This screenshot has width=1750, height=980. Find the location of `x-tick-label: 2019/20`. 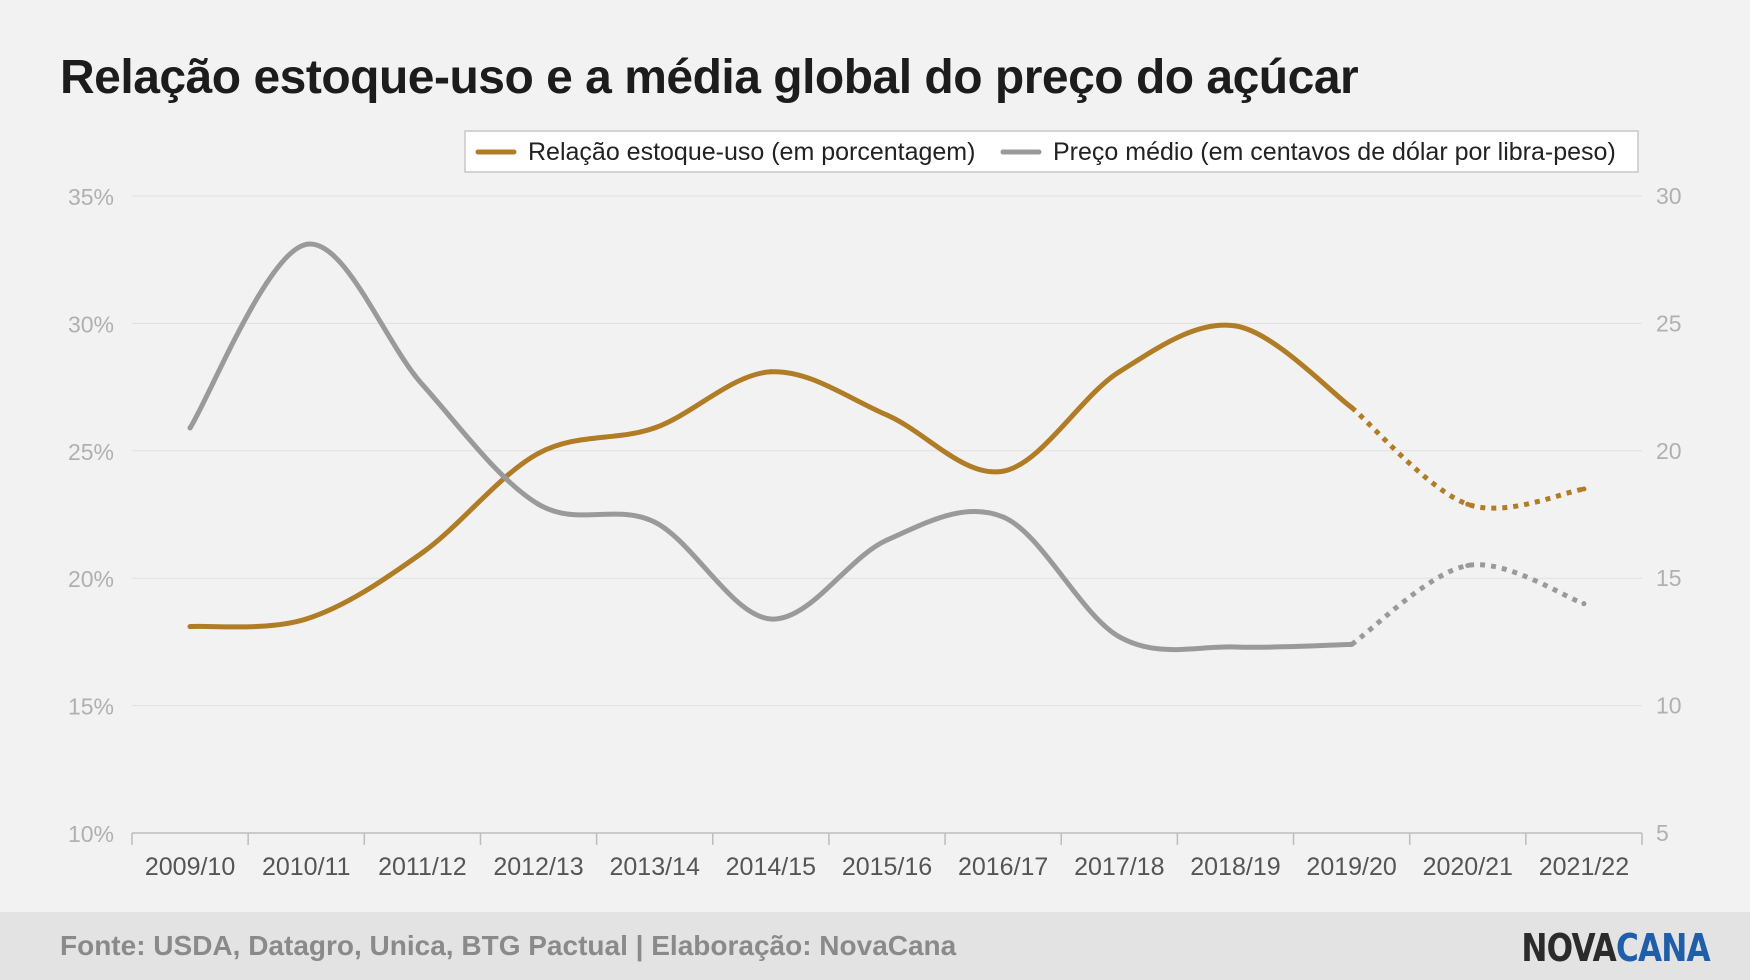

x-tick-label: 2019/20 is located at coordinates (1351, 867).